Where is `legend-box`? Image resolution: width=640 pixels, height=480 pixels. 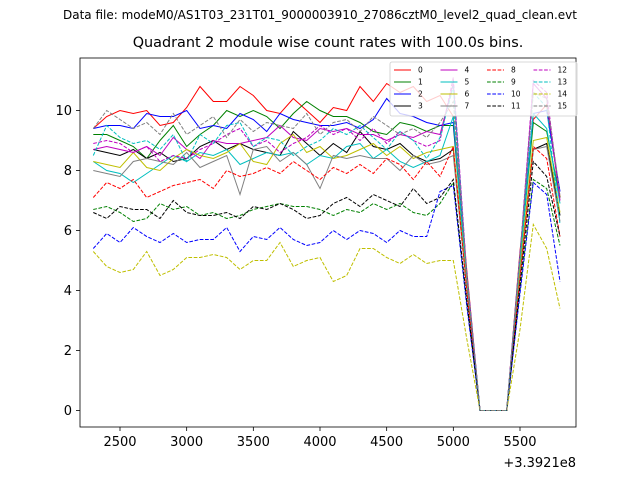 legend-box is located at coordinates (483, 89).